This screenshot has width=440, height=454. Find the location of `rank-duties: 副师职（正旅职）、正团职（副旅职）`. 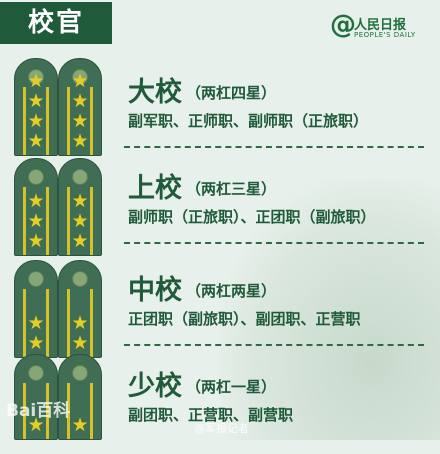

rank-duties: 副师职（正旅职）、正团职（副旅职） is located at coordinates (252, 217).